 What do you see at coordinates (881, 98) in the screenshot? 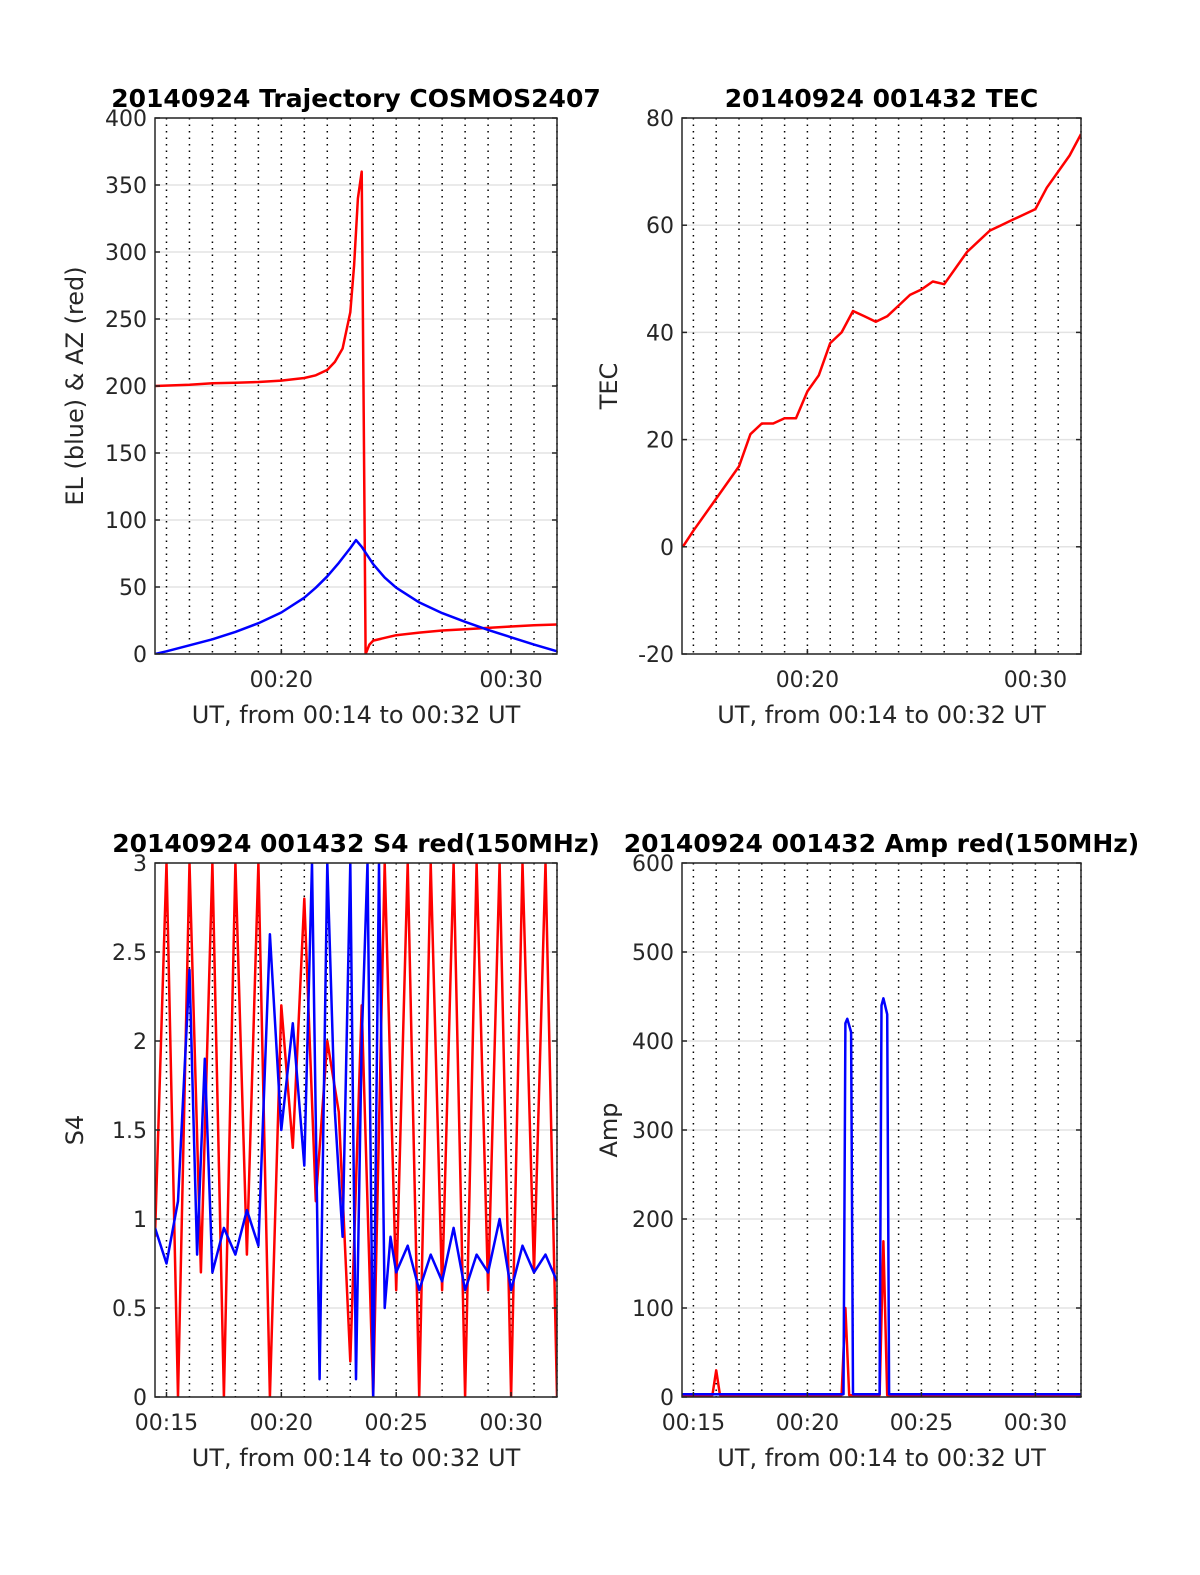
I see `chart-title: 20140924 001432 TEC` at bounding box center [881, 98].